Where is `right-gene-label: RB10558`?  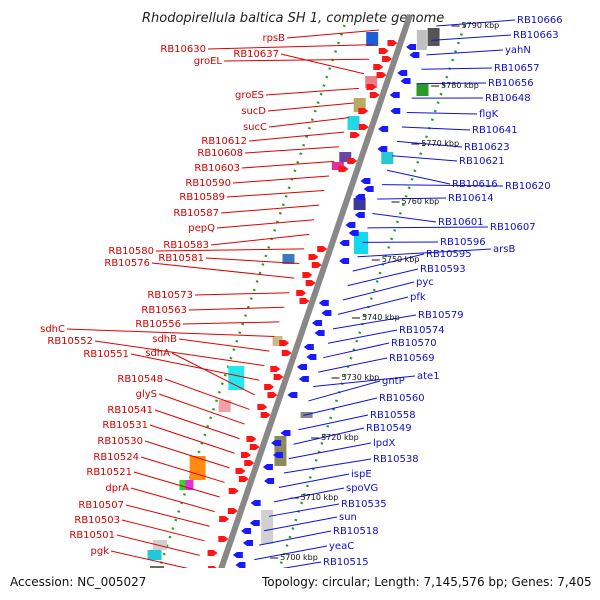 right-gene-label: RB10558 is located at coordinates (393, 415).